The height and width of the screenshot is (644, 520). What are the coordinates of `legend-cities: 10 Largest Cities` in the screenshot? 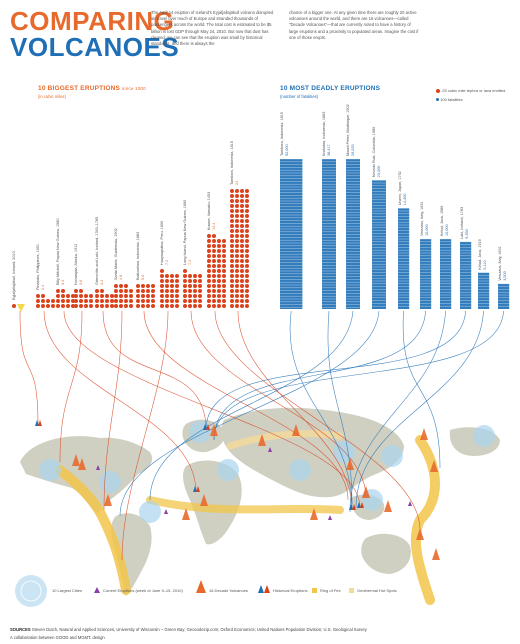 It's located at (67, 590).